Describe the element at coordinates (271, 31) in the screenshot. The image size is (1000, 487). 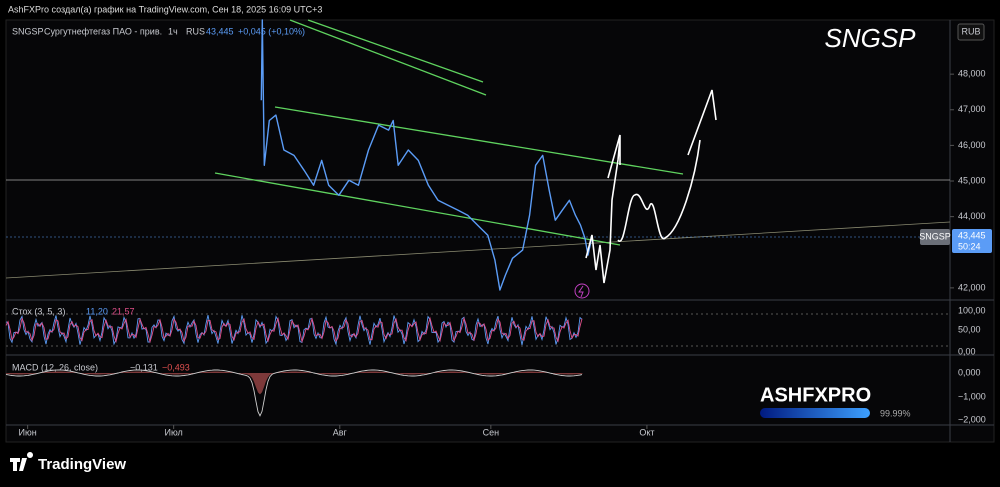
I see `legend-change: +0,045 (+0,10%)` at that location.